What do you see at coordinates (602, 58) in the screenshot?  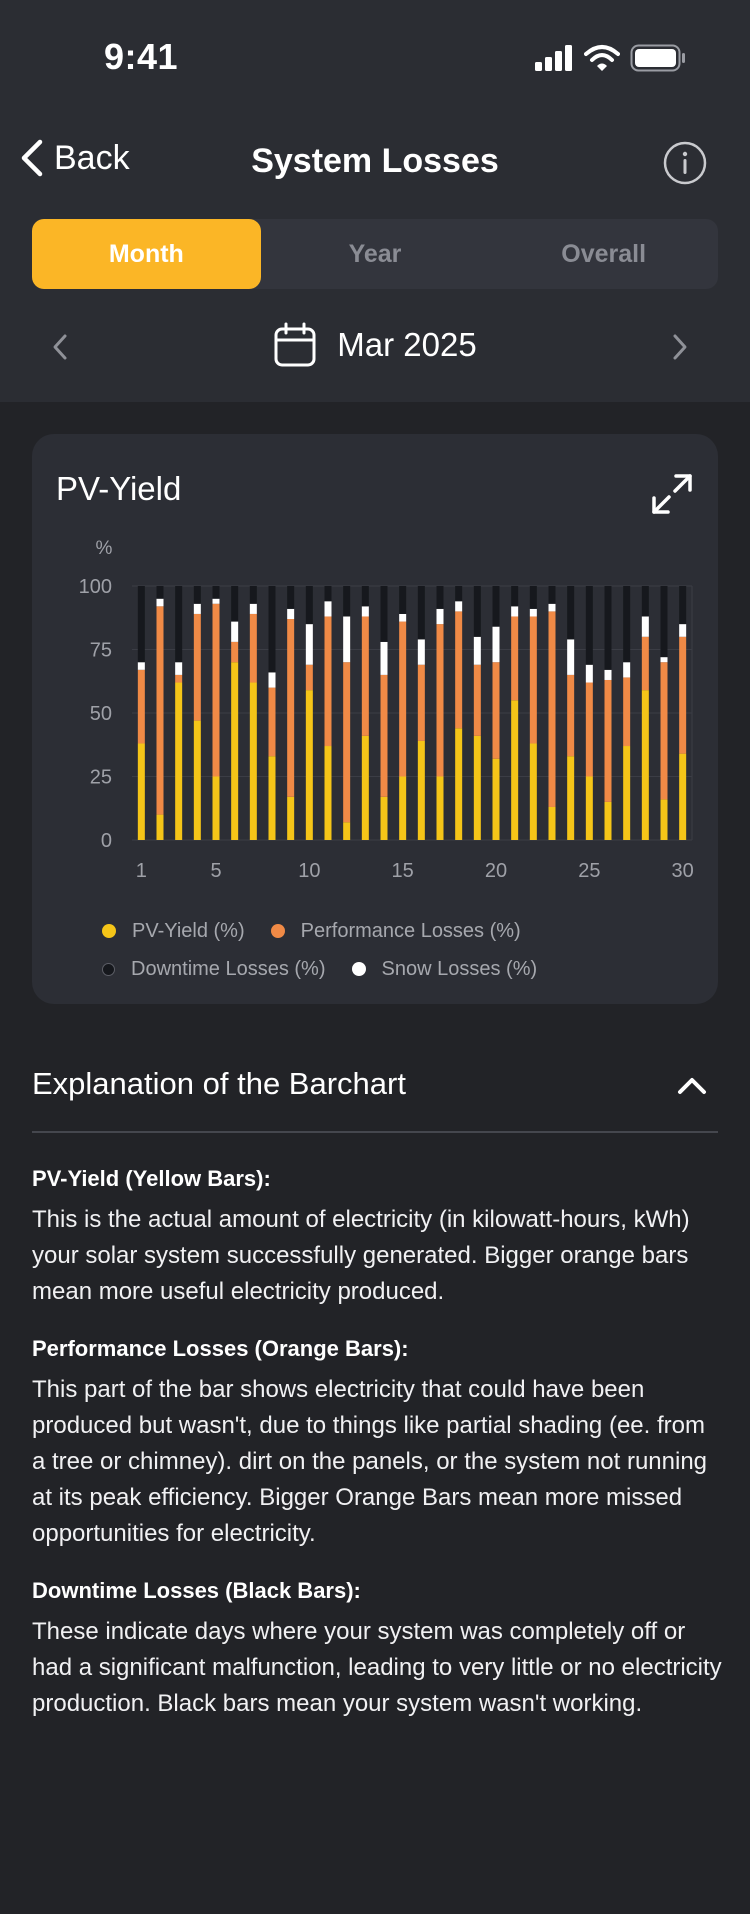 I see `wifi-icon` at bounding box center [602, 58].